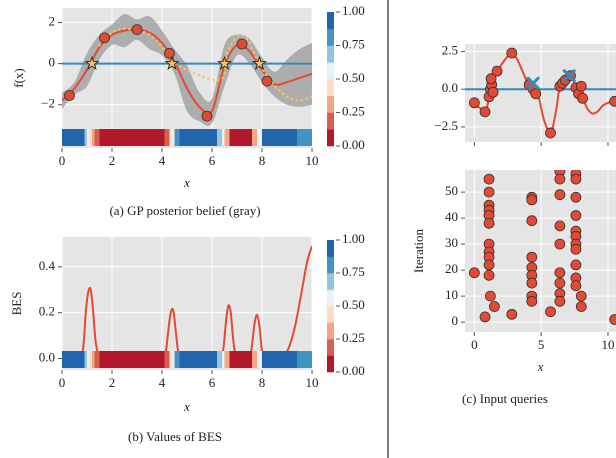  What do you see at coordinates (47, 265) in the screenshot?
I see `y-tick-label: 0.4` at bounding box center [47, 265].